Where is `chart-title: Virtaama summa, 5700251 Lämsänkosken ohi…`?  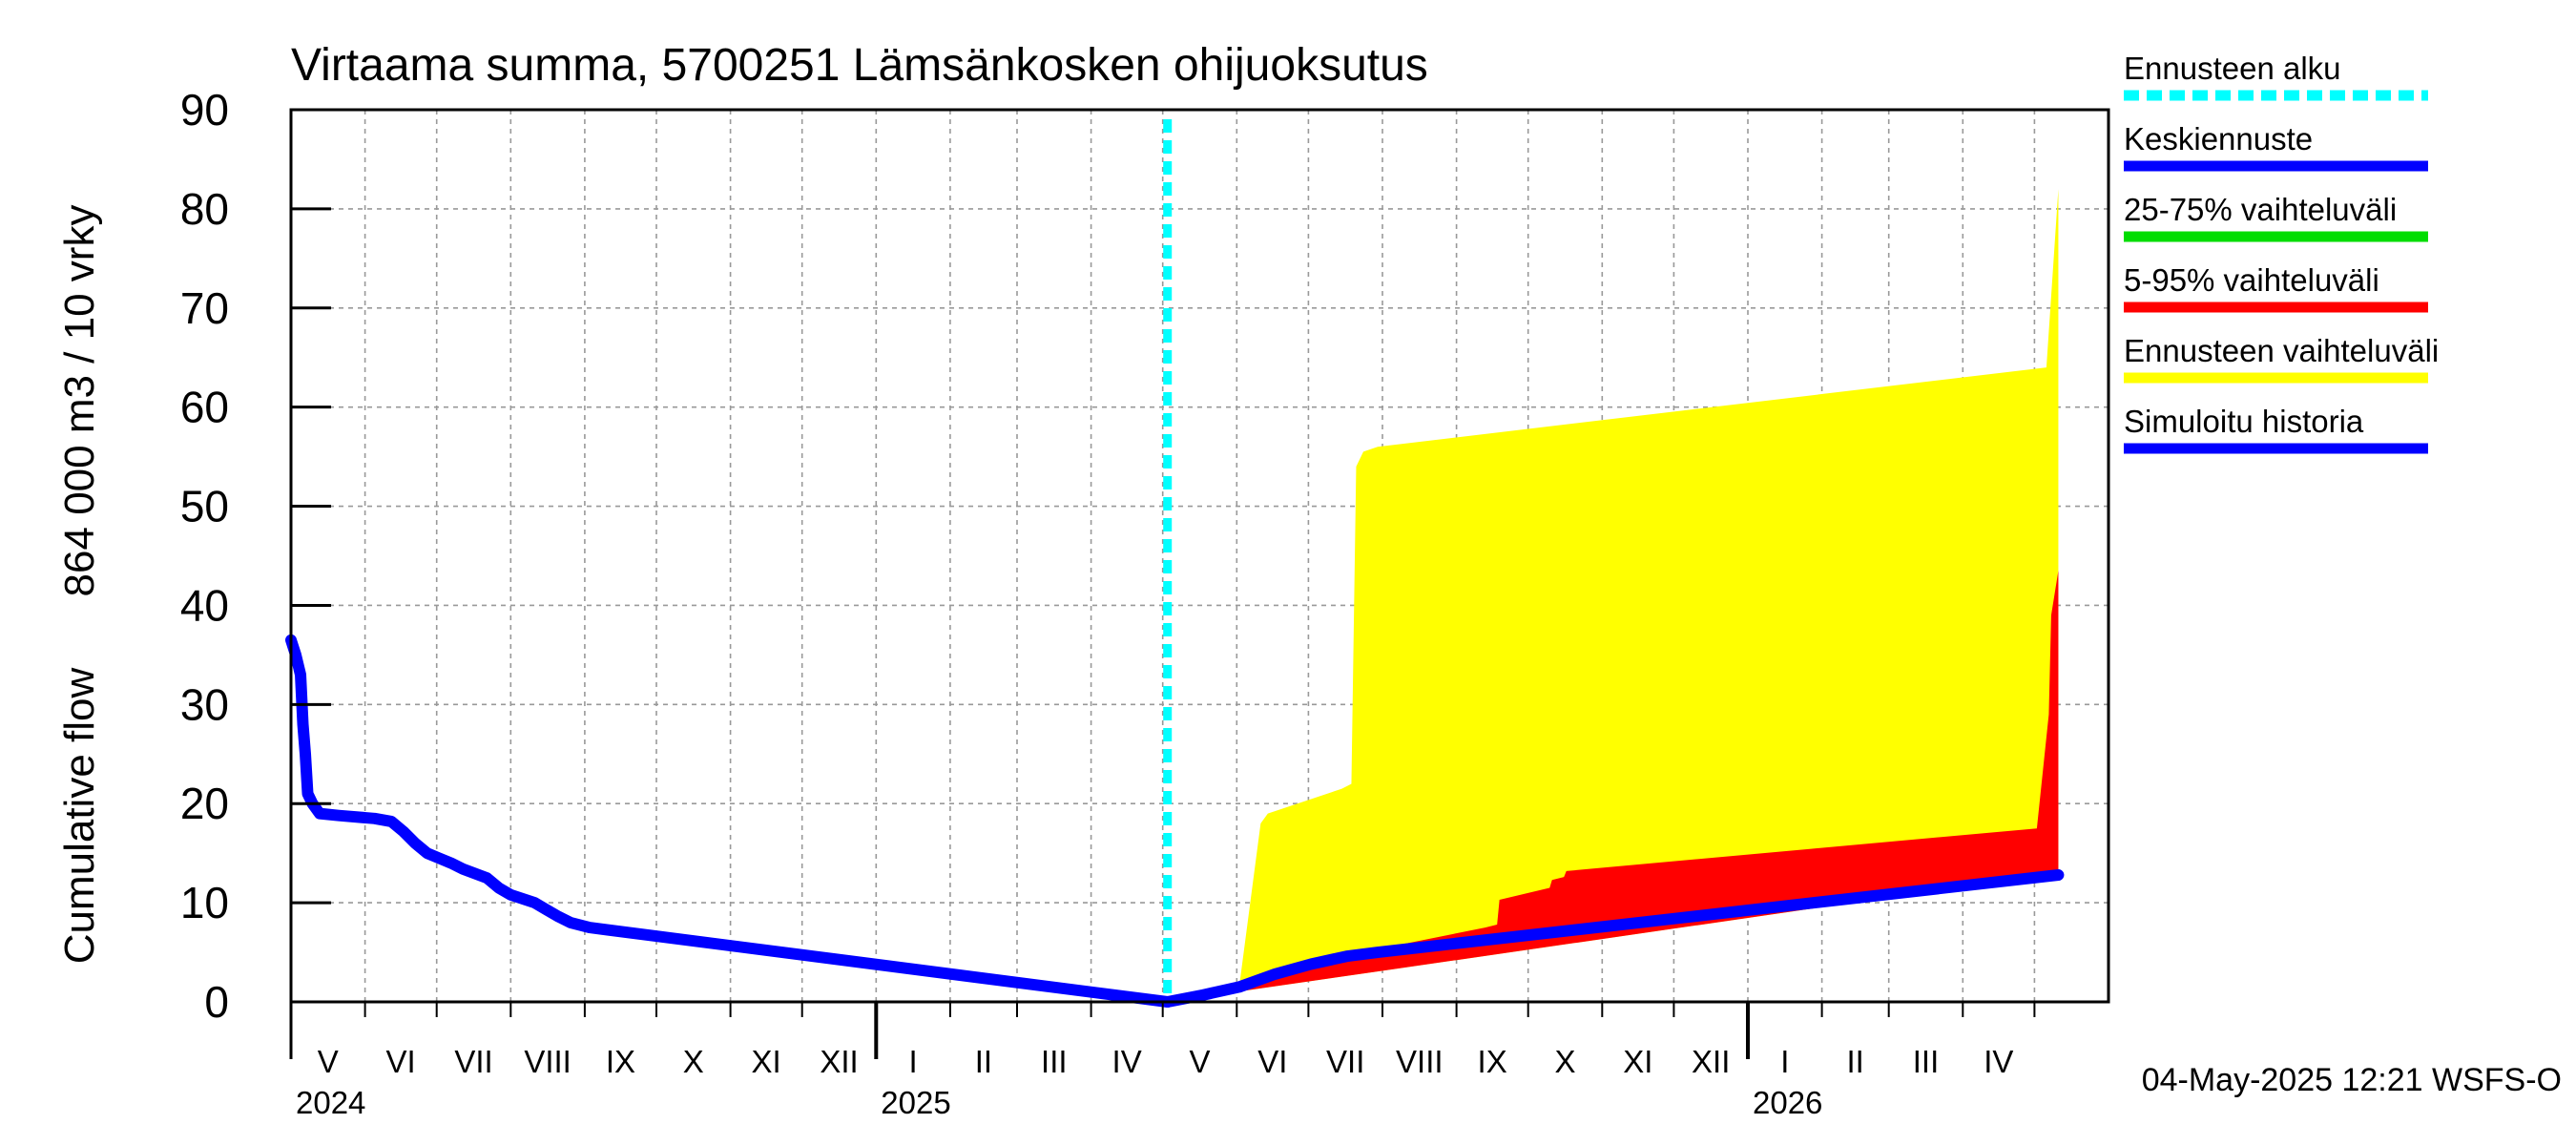
chart-title: Virtaama summa, 5700251 Lämsänkosken ohi… is located at coordinates (859, 66).